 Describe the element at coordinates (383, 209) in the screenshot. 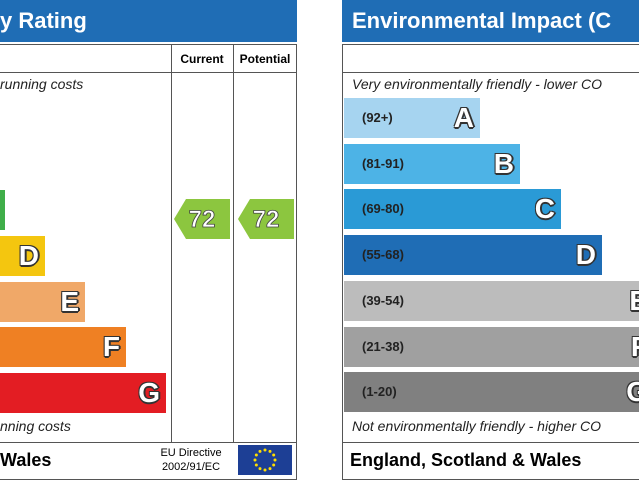

I see `band-range: (69-80)` at that location.